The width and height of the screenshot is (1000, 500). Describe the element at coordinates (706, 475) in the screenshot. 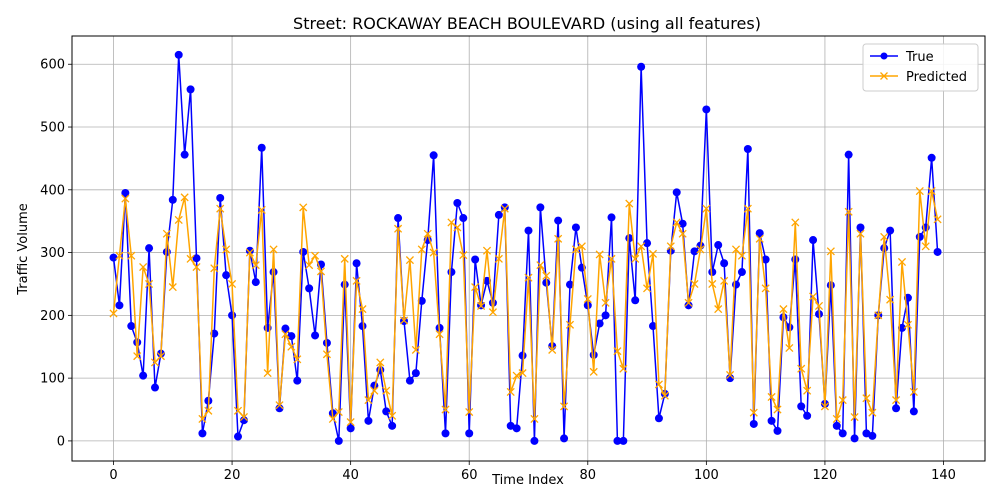

I see `x-tick-label: 100` at that location.